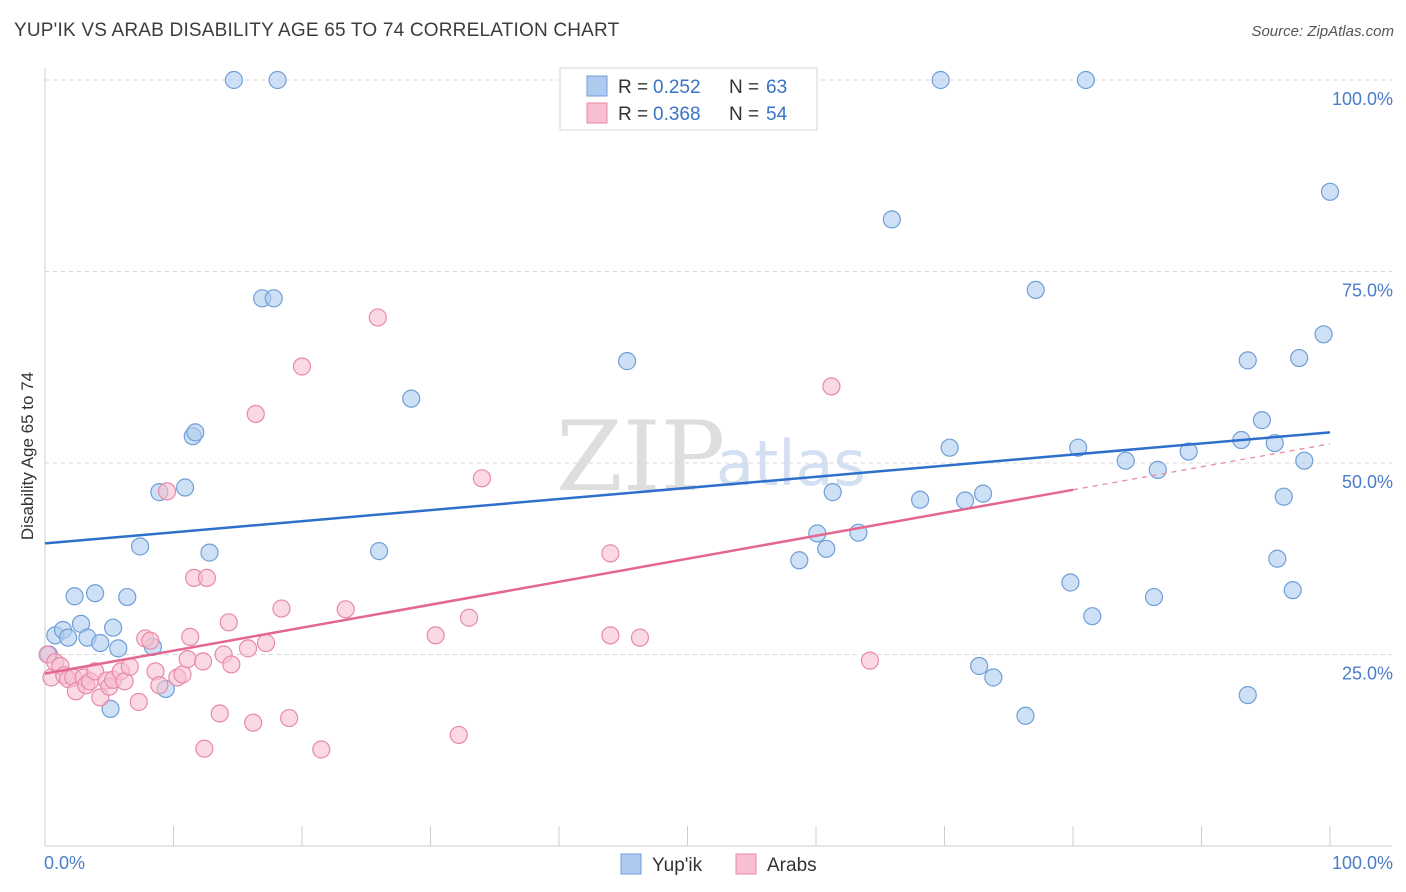 The width and height of the screenshot is (1406, 892). Describe the element at coordinates (792, 865) in the screenshot. I see `bottom-legend-label-arabs: Arabs` at that location.